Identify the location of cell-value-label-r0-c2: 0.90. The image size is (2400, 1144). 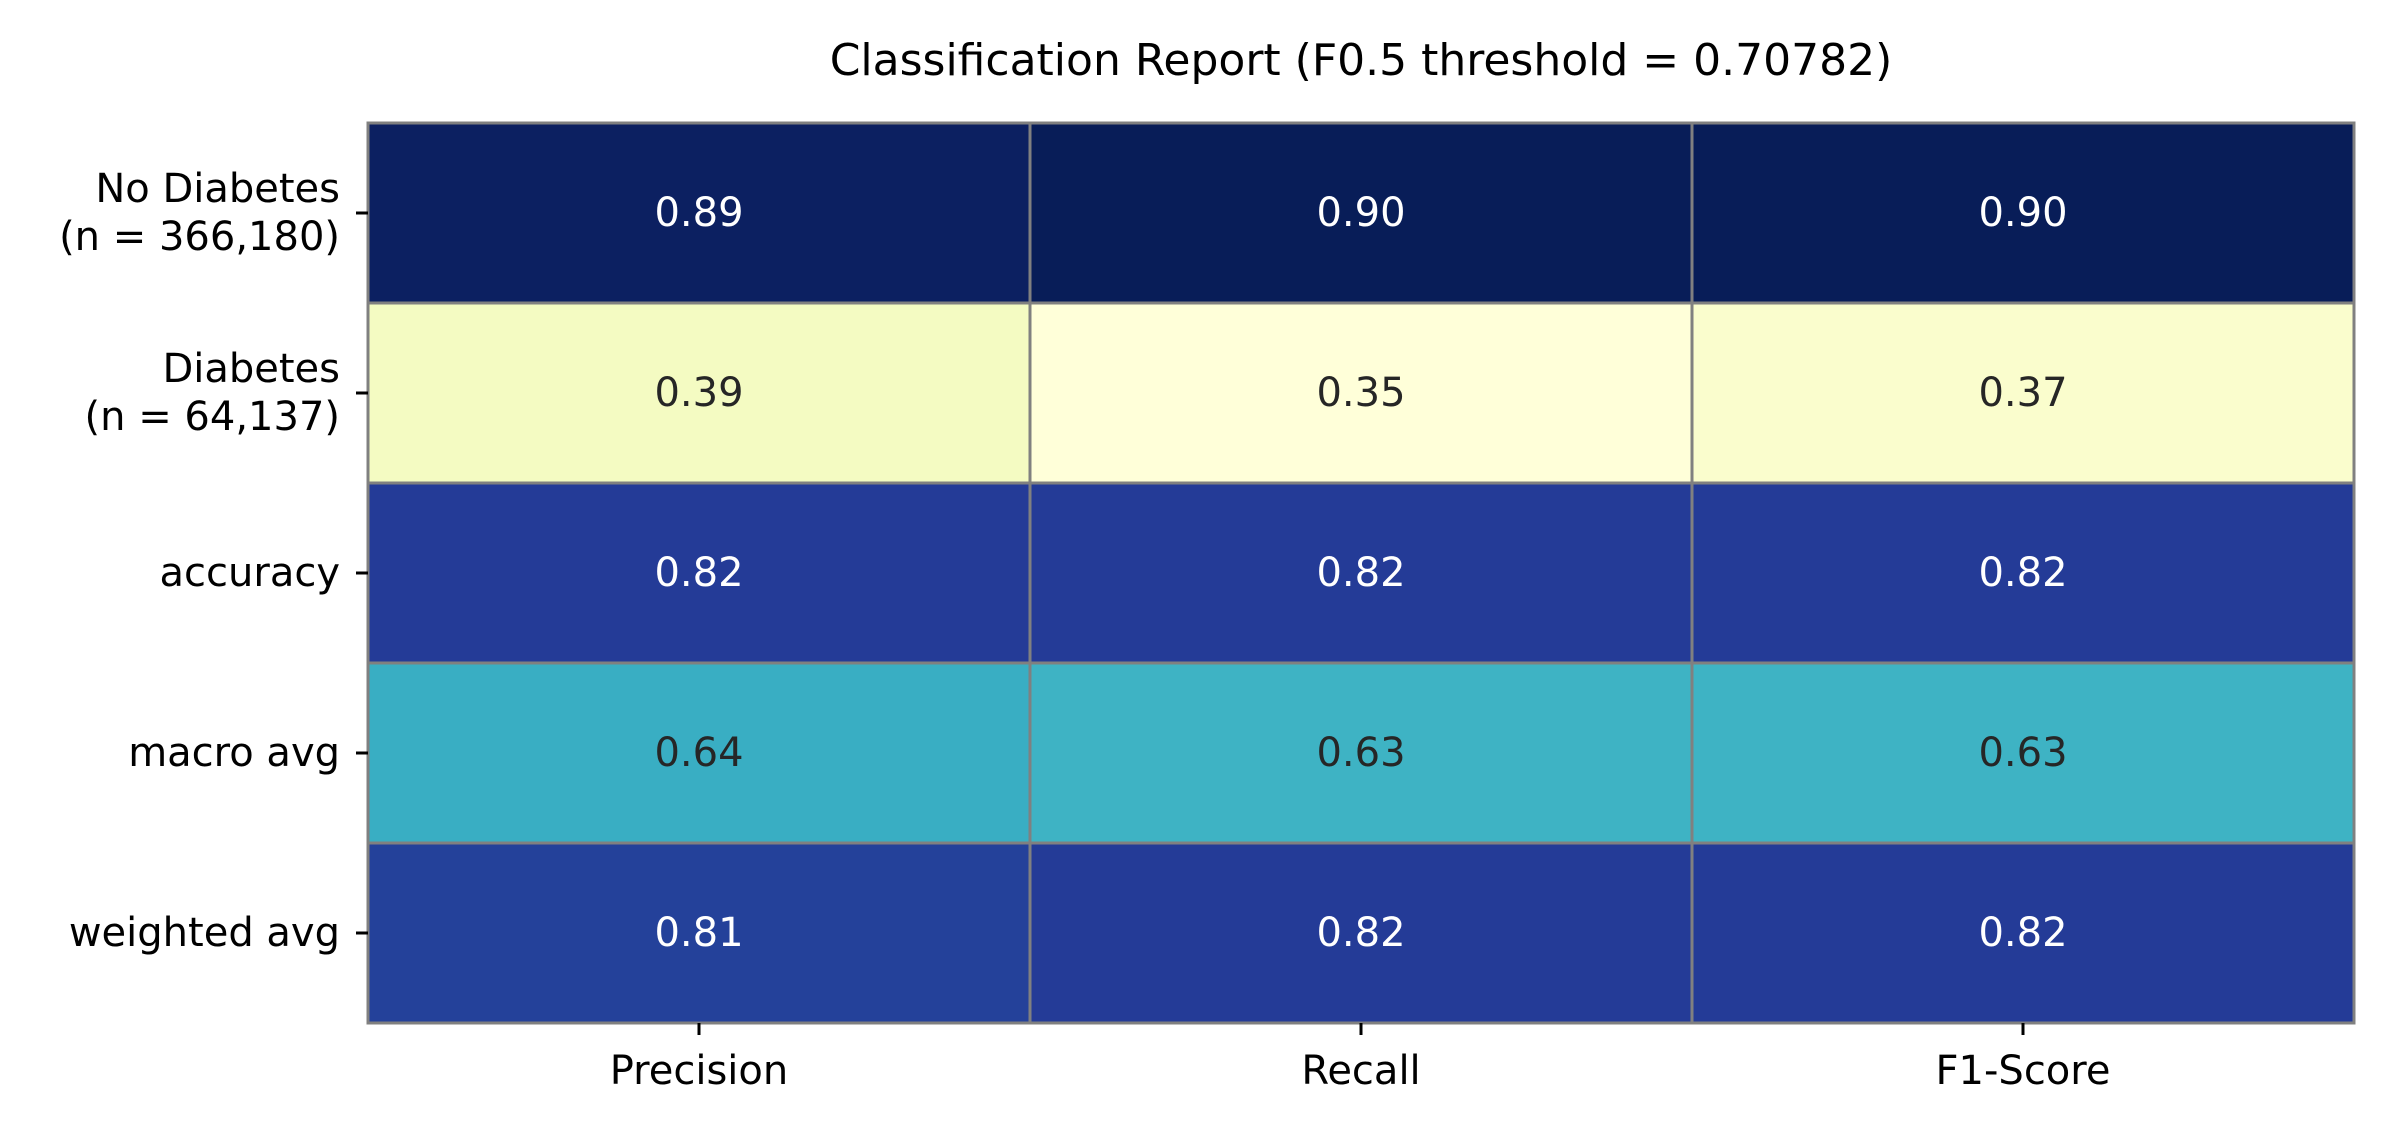
(2022, 213).